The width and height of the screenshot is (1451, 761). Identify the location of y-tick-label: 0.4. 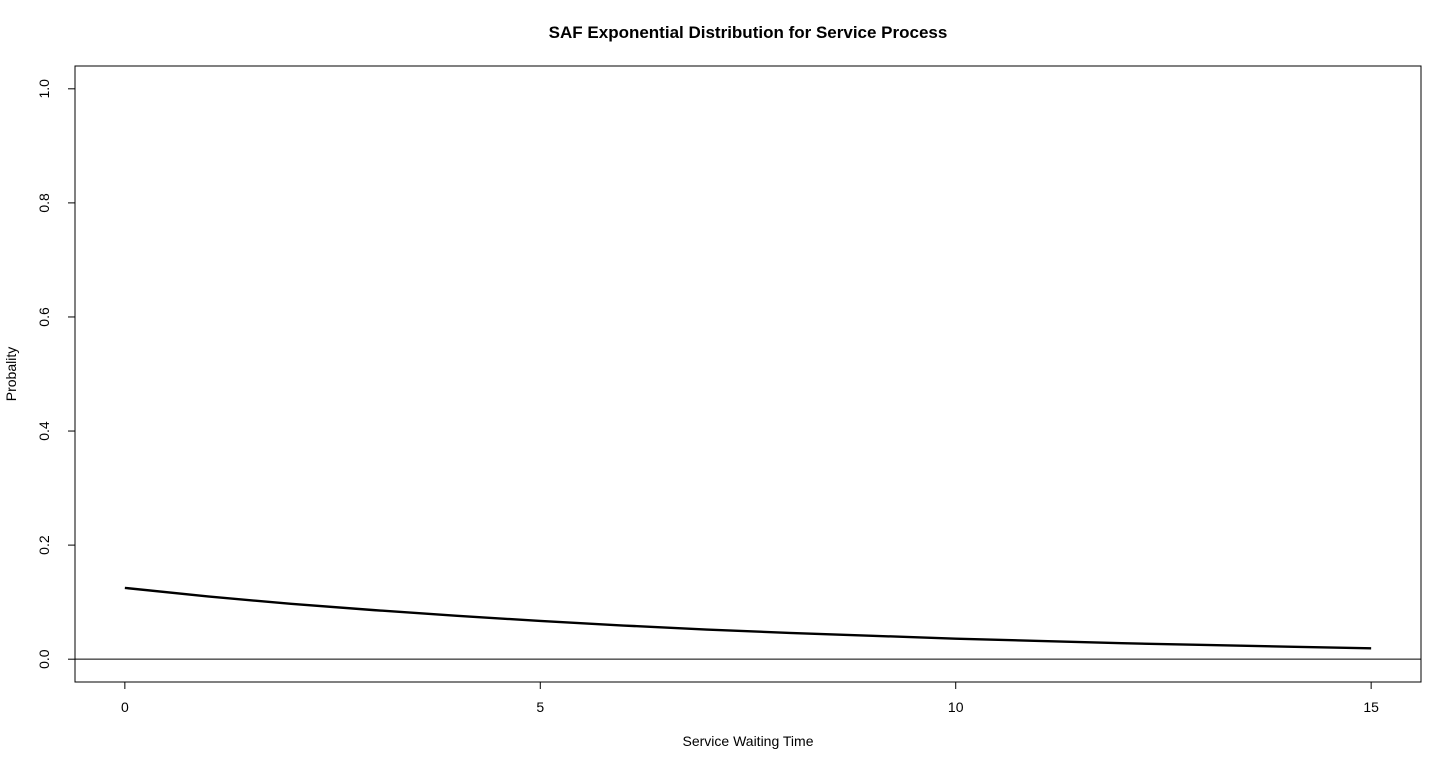
(44, 431).